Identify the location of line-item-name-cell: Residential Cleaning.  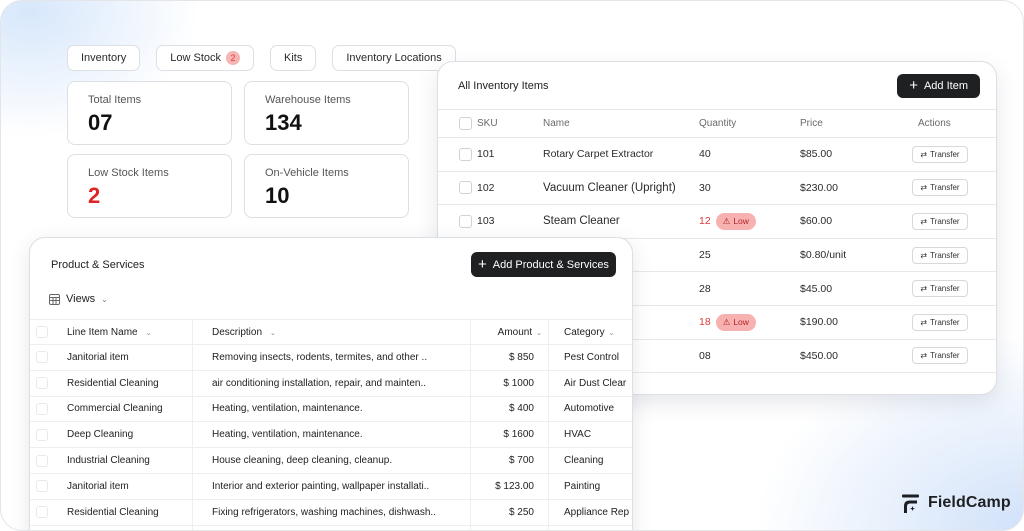
(113, 512).